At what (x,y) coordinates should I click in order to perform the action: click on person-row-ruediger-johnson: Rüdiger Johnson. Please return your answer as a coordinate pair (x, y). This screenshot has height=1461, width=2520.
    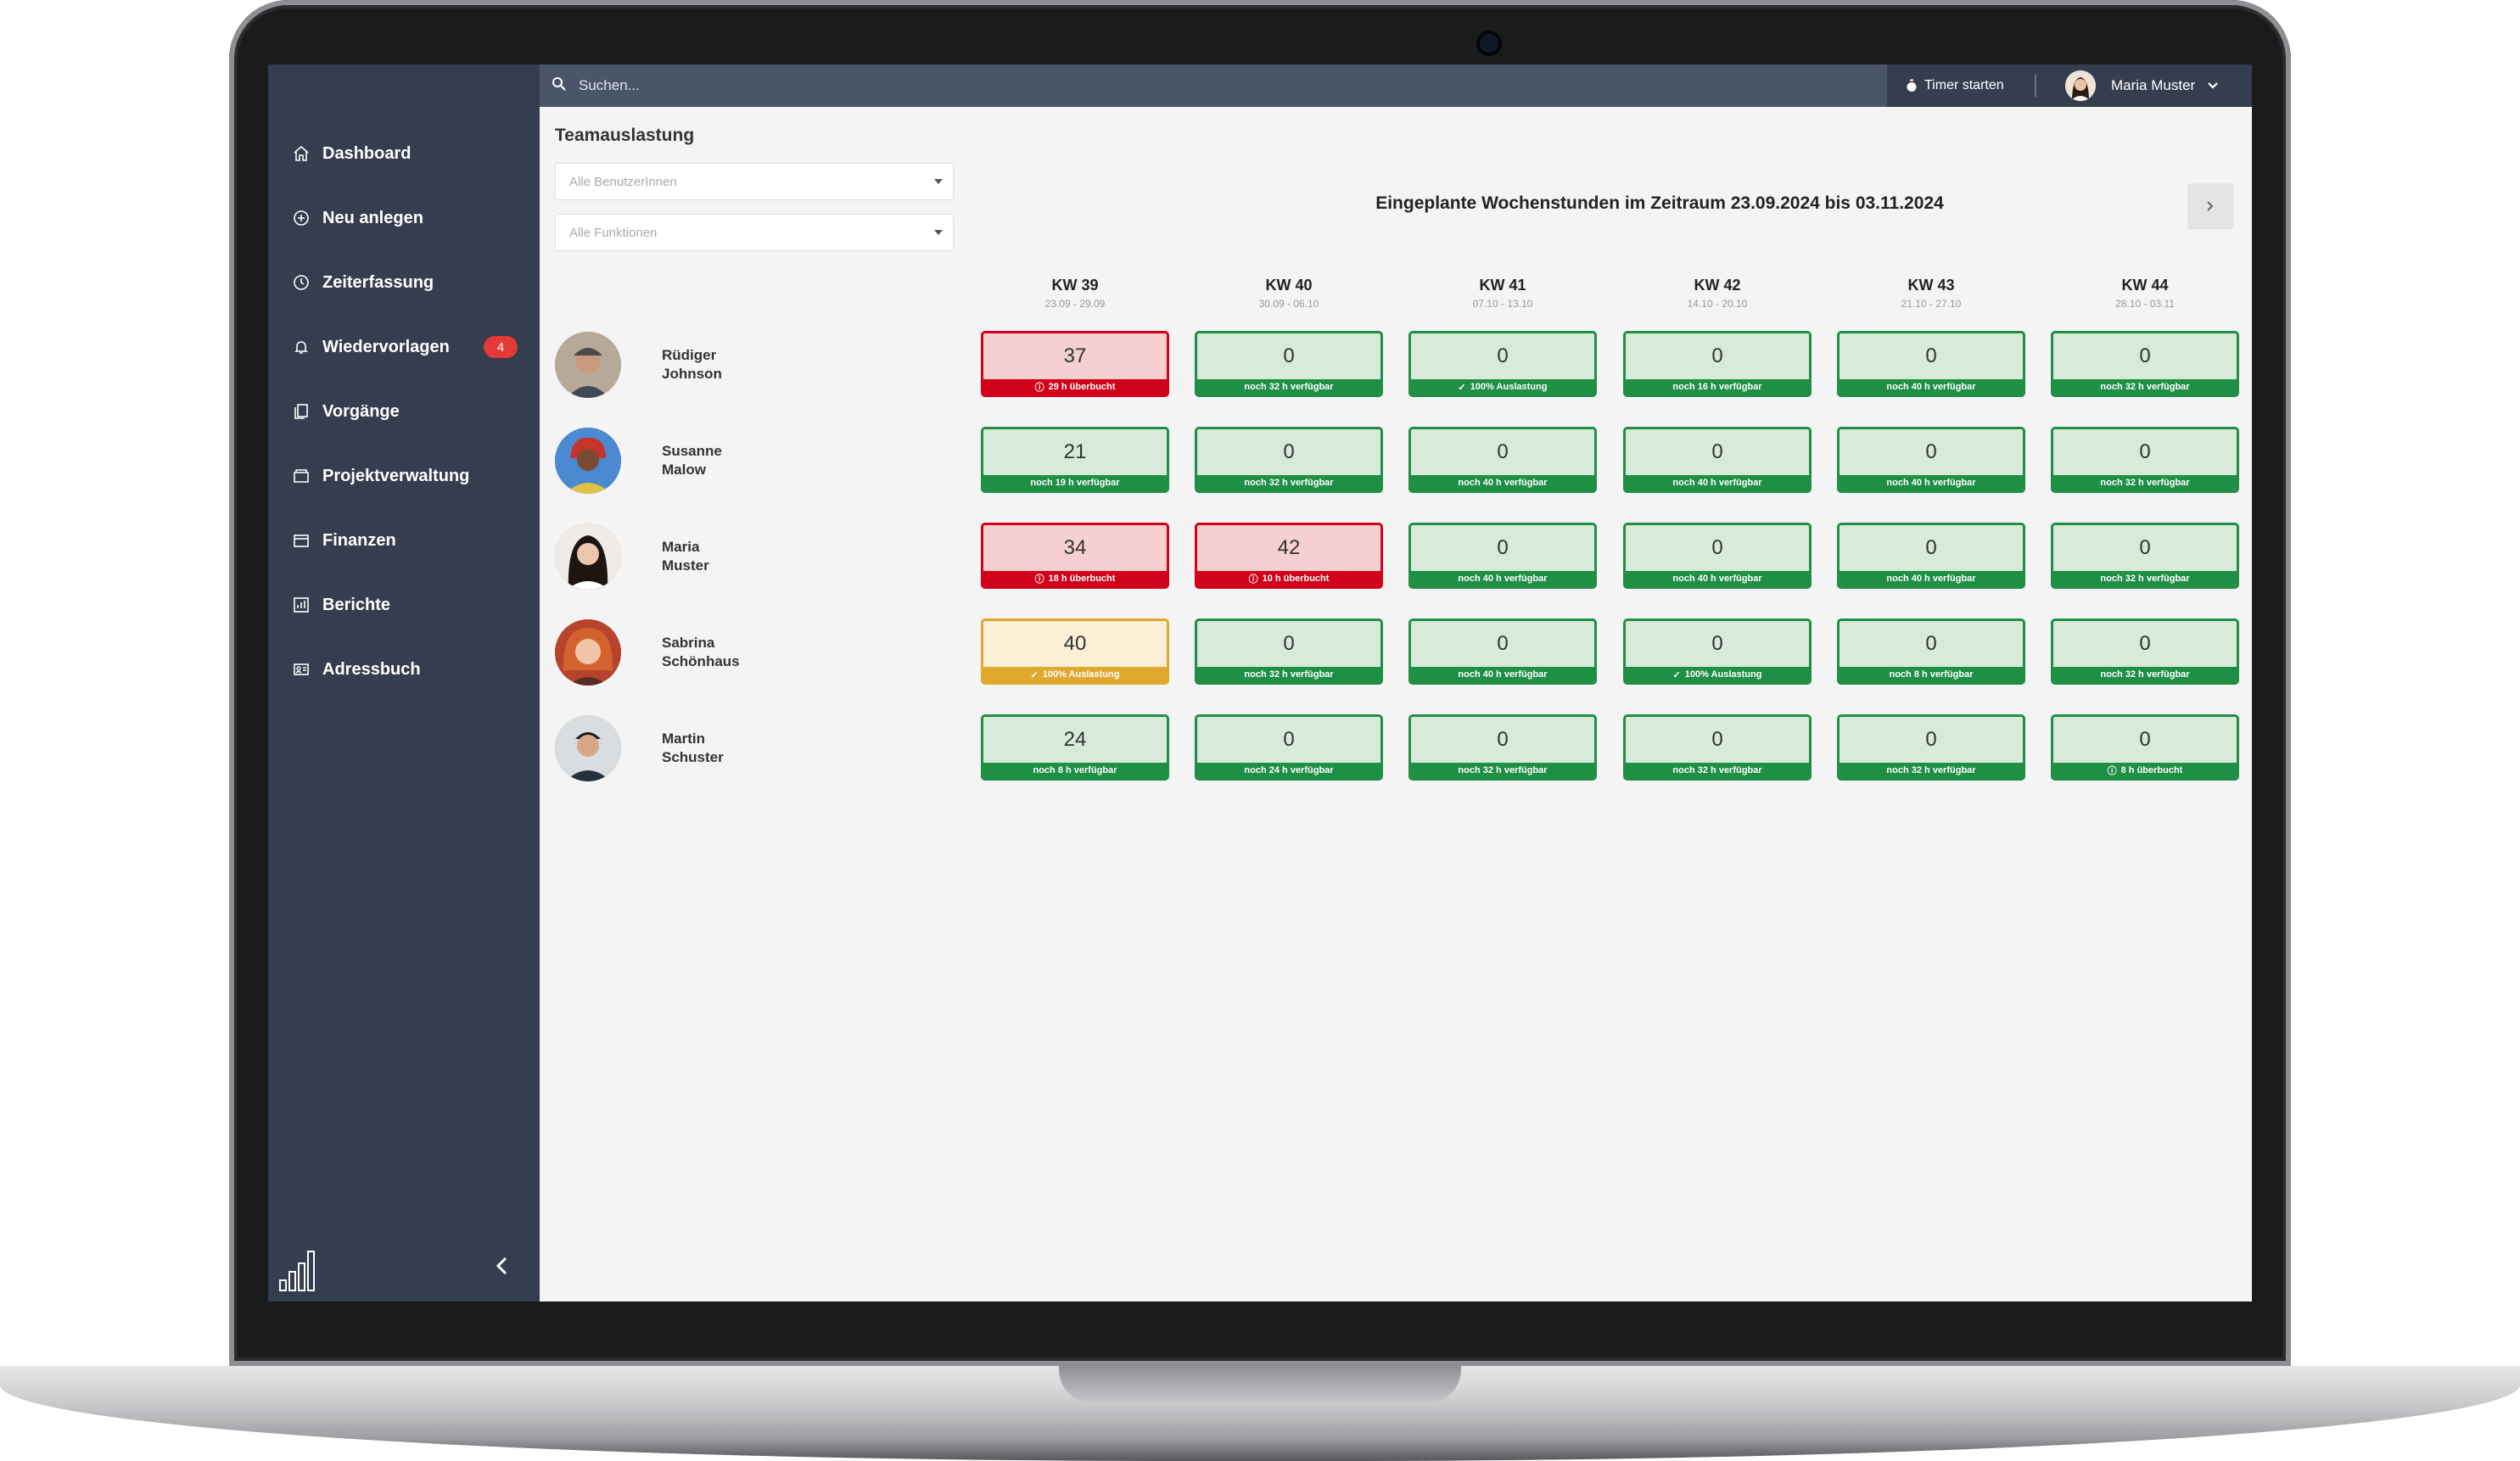
    Looking at the image, I should click on (638, 365).